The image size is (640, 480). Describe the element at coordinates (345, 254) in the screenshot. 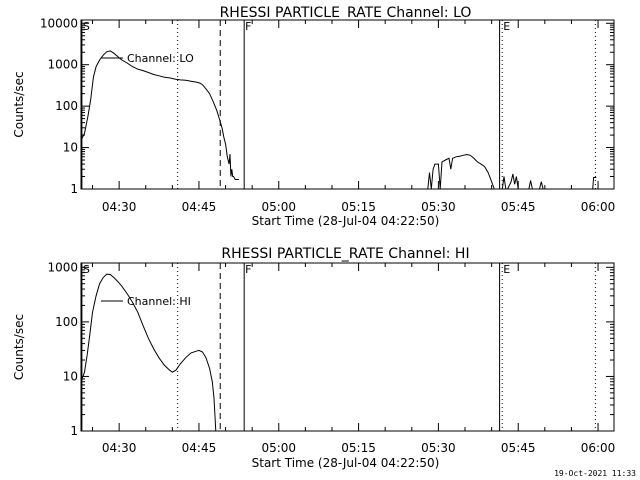

I see `chart-title: RHESSI PARTICLE_RATE Channel: HI` at that location.